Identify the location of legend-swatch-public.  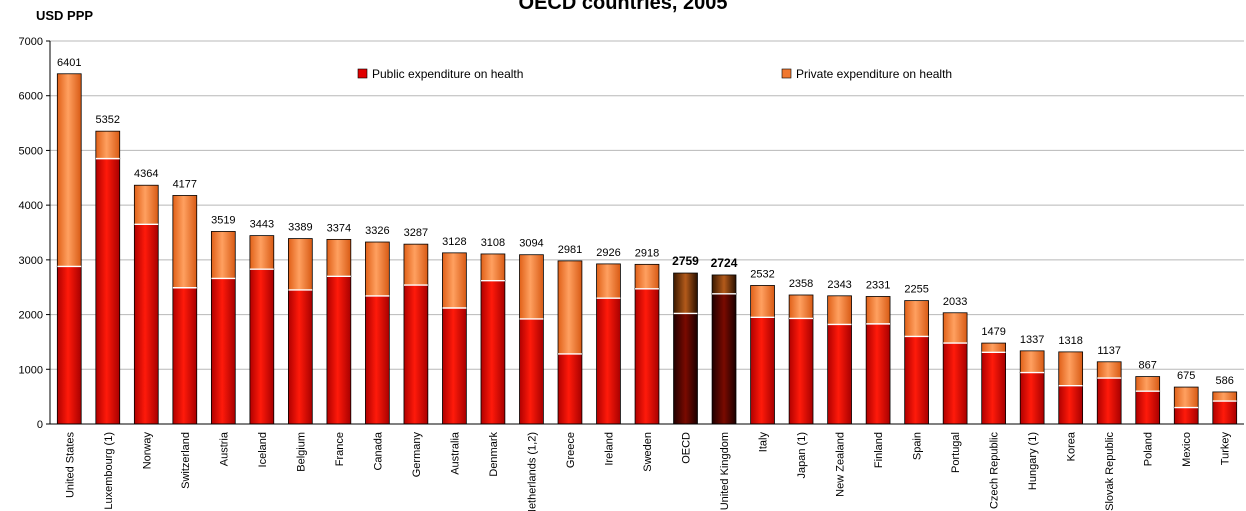
(362, 73).